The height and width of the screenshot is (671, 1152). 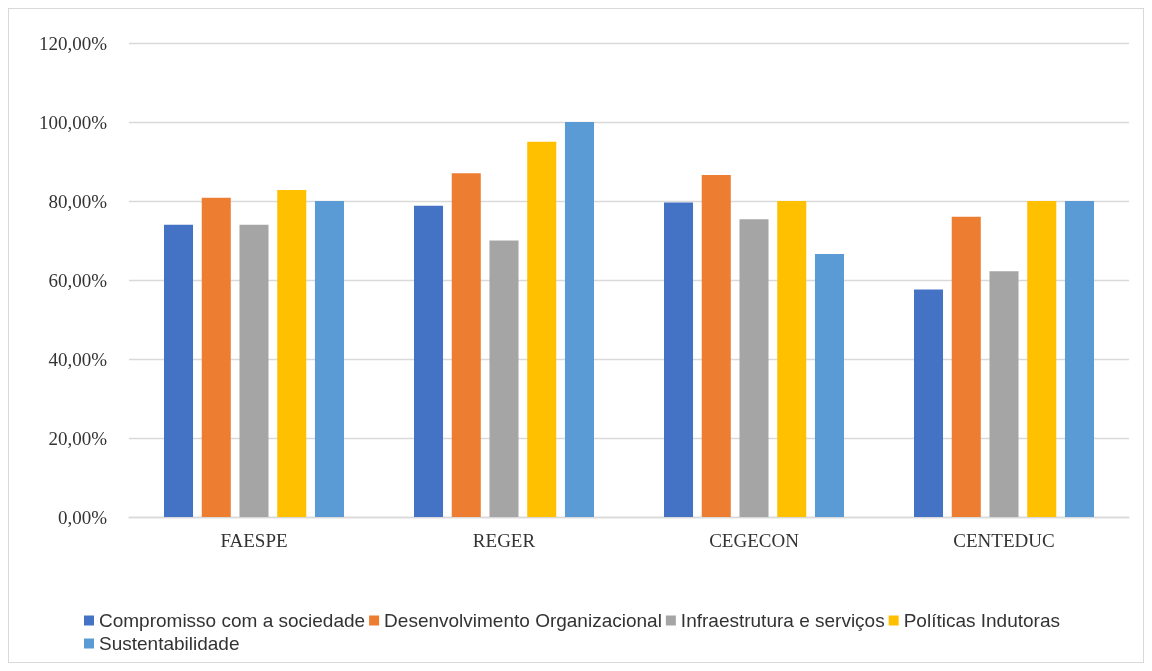 I want to click on y-tick-label: 60,00%, so click(x=78, y=280).